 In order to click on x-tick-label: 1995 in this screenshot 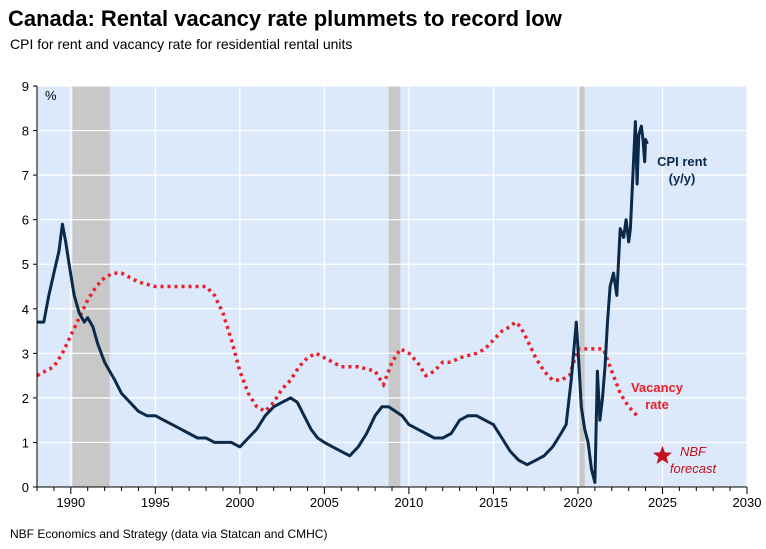, I will do `click(155, 502)`.